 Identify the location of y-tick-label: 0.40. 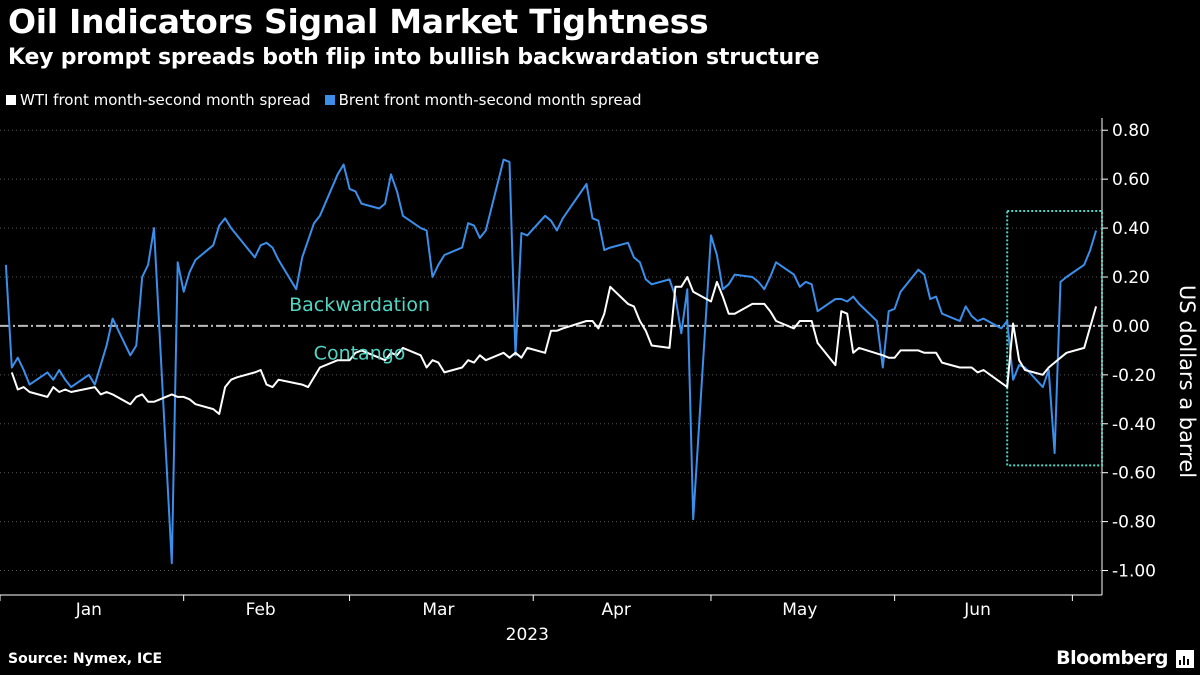
(1131, 229).